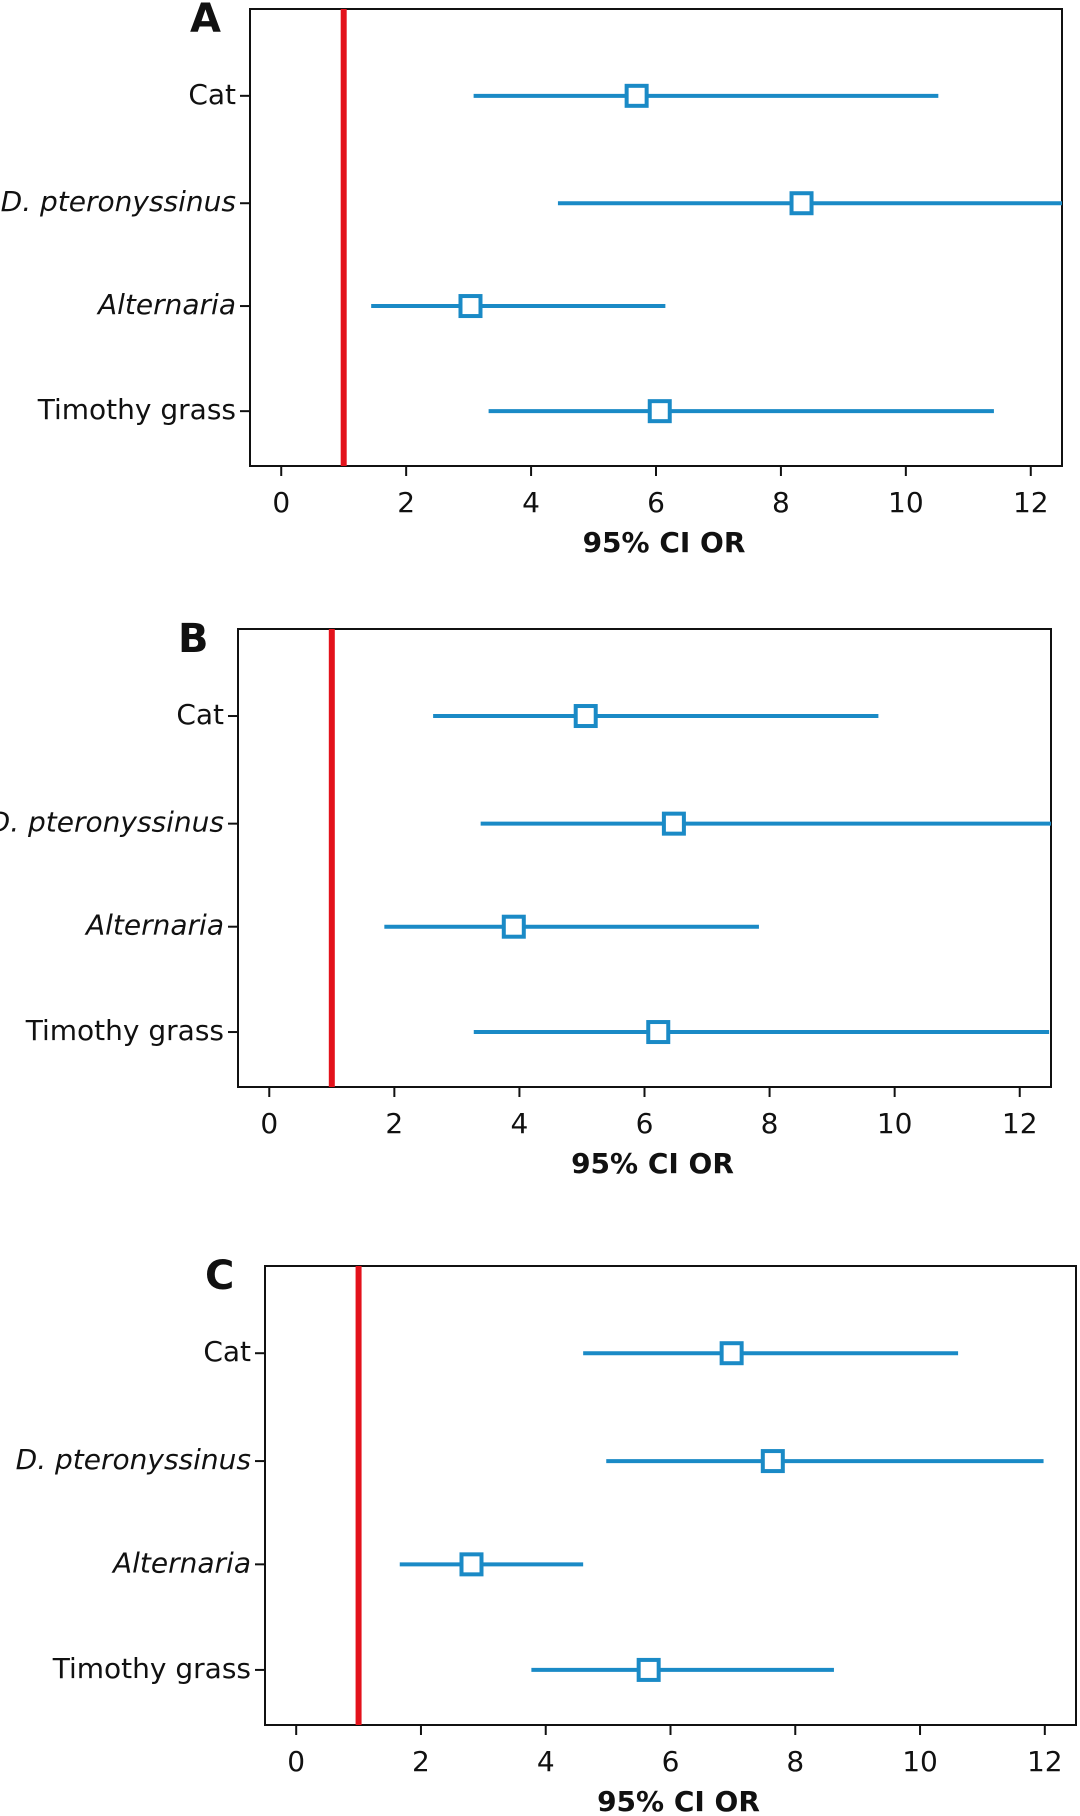 This screenshot has height=1816, width=1080. I want to click on panel-title: B, so click(193, 639).